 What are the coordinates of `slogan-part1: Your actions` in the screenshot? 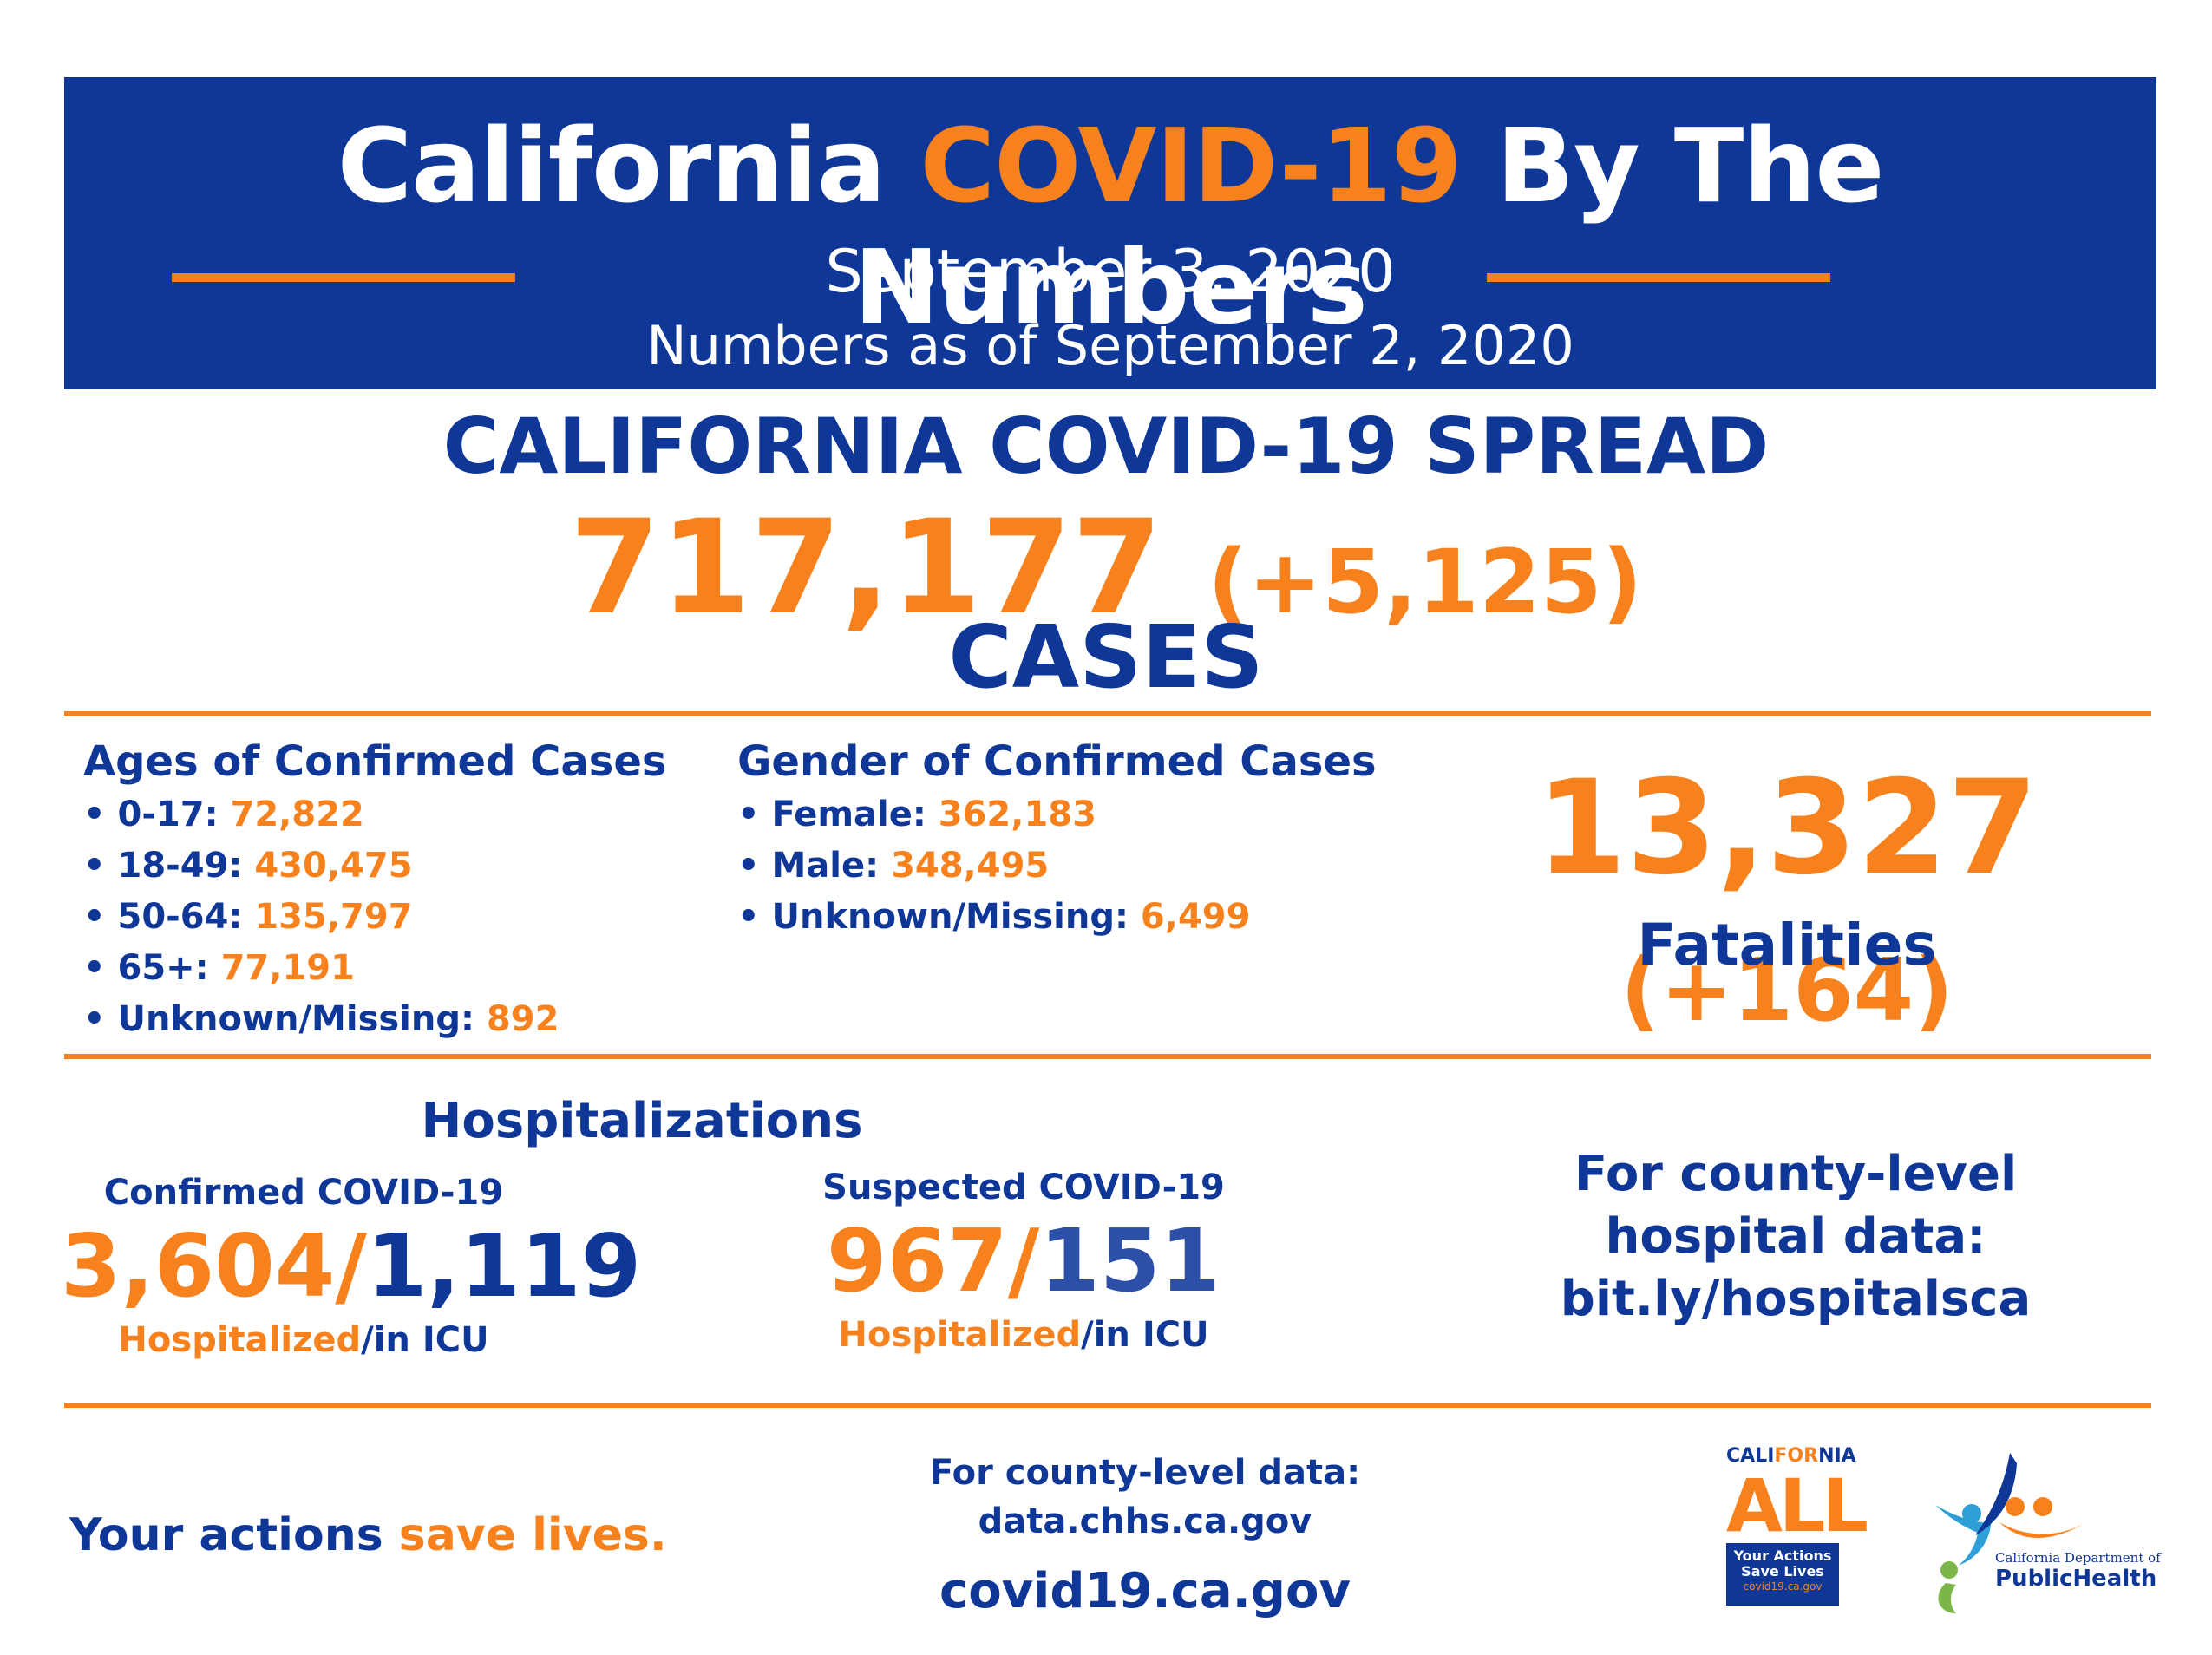 It's located at (234, 1535).